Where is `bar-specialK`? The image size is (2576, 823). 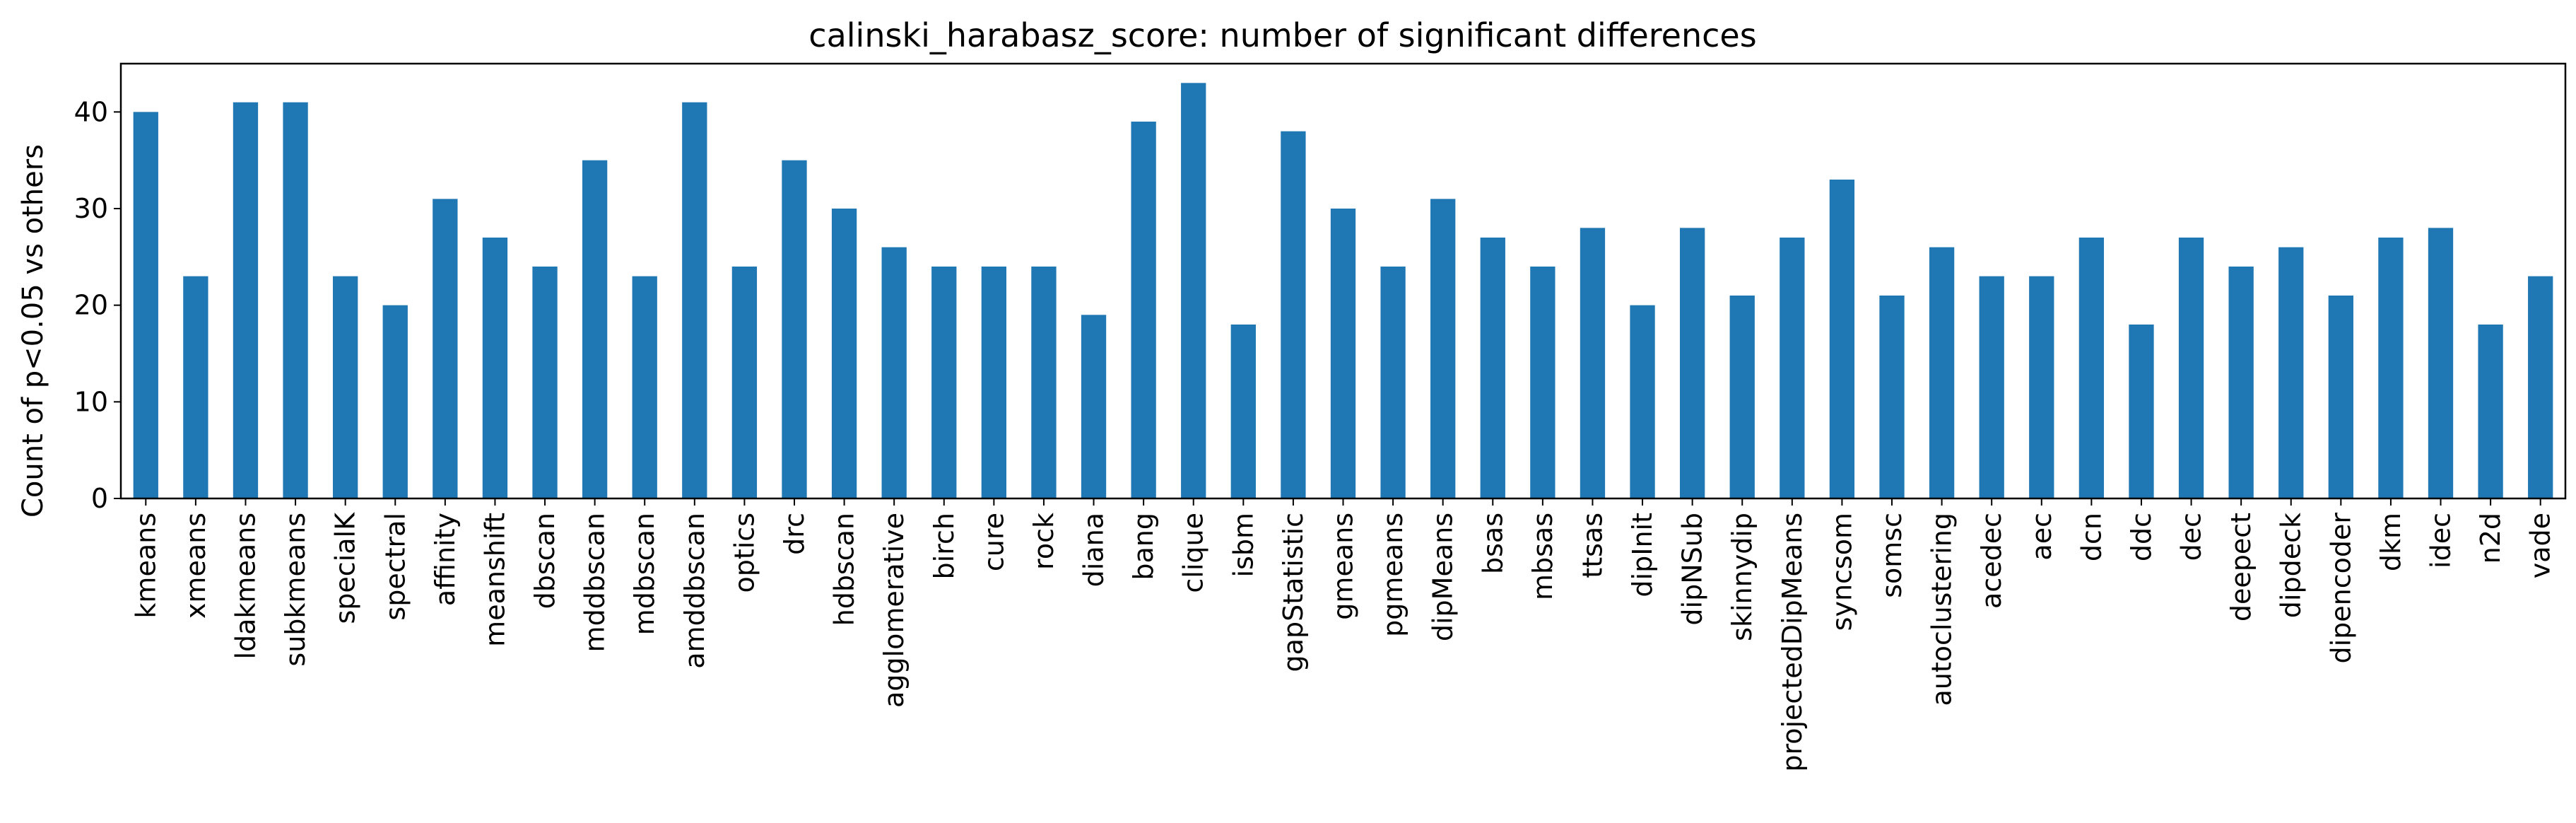
bar-specialK is located at coordinates (345, 387).